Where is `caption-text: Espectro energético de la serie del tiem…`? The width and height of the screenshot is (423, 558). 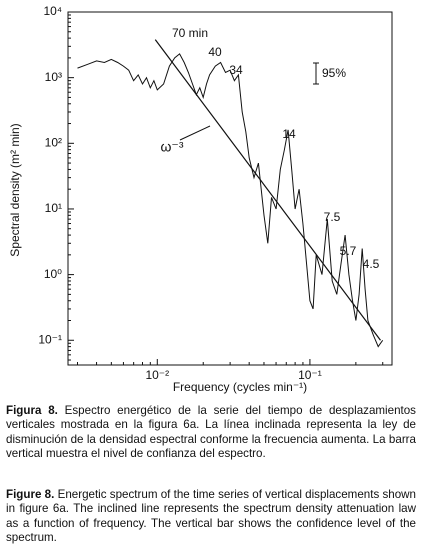 caption-text: Espectro energético de la serie del tiem… is located at coordinates (211, 432).